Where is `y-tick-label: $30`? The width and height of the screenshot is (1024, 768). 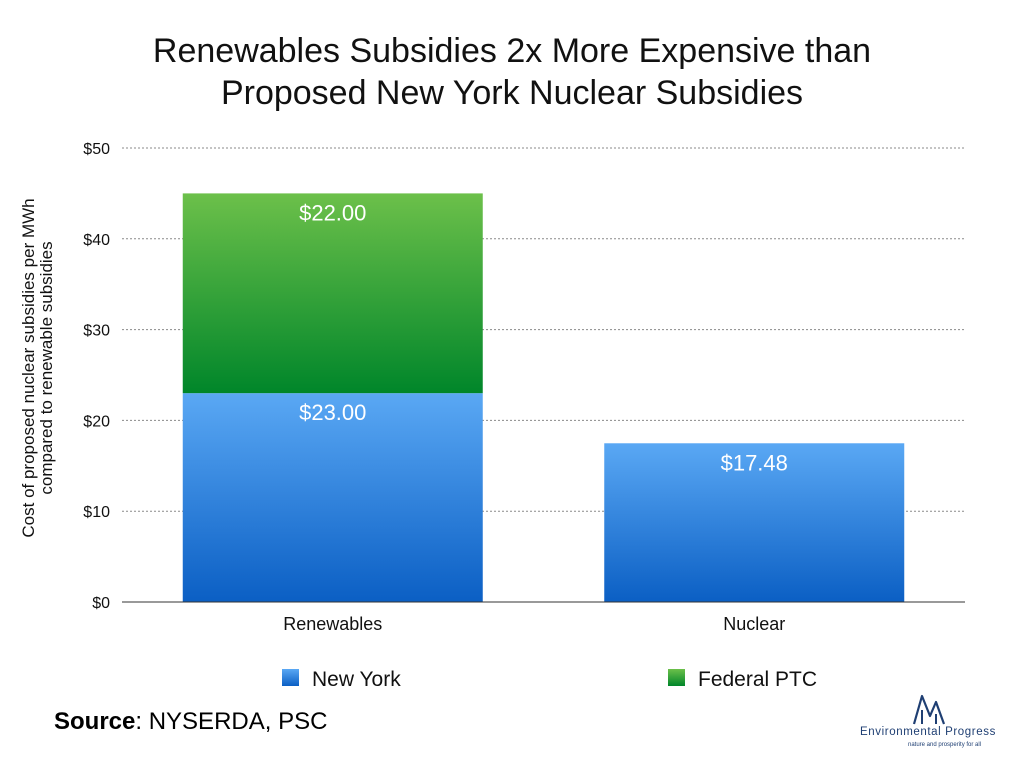
y-tick-label: $30 is located at coordinates (96, 331).